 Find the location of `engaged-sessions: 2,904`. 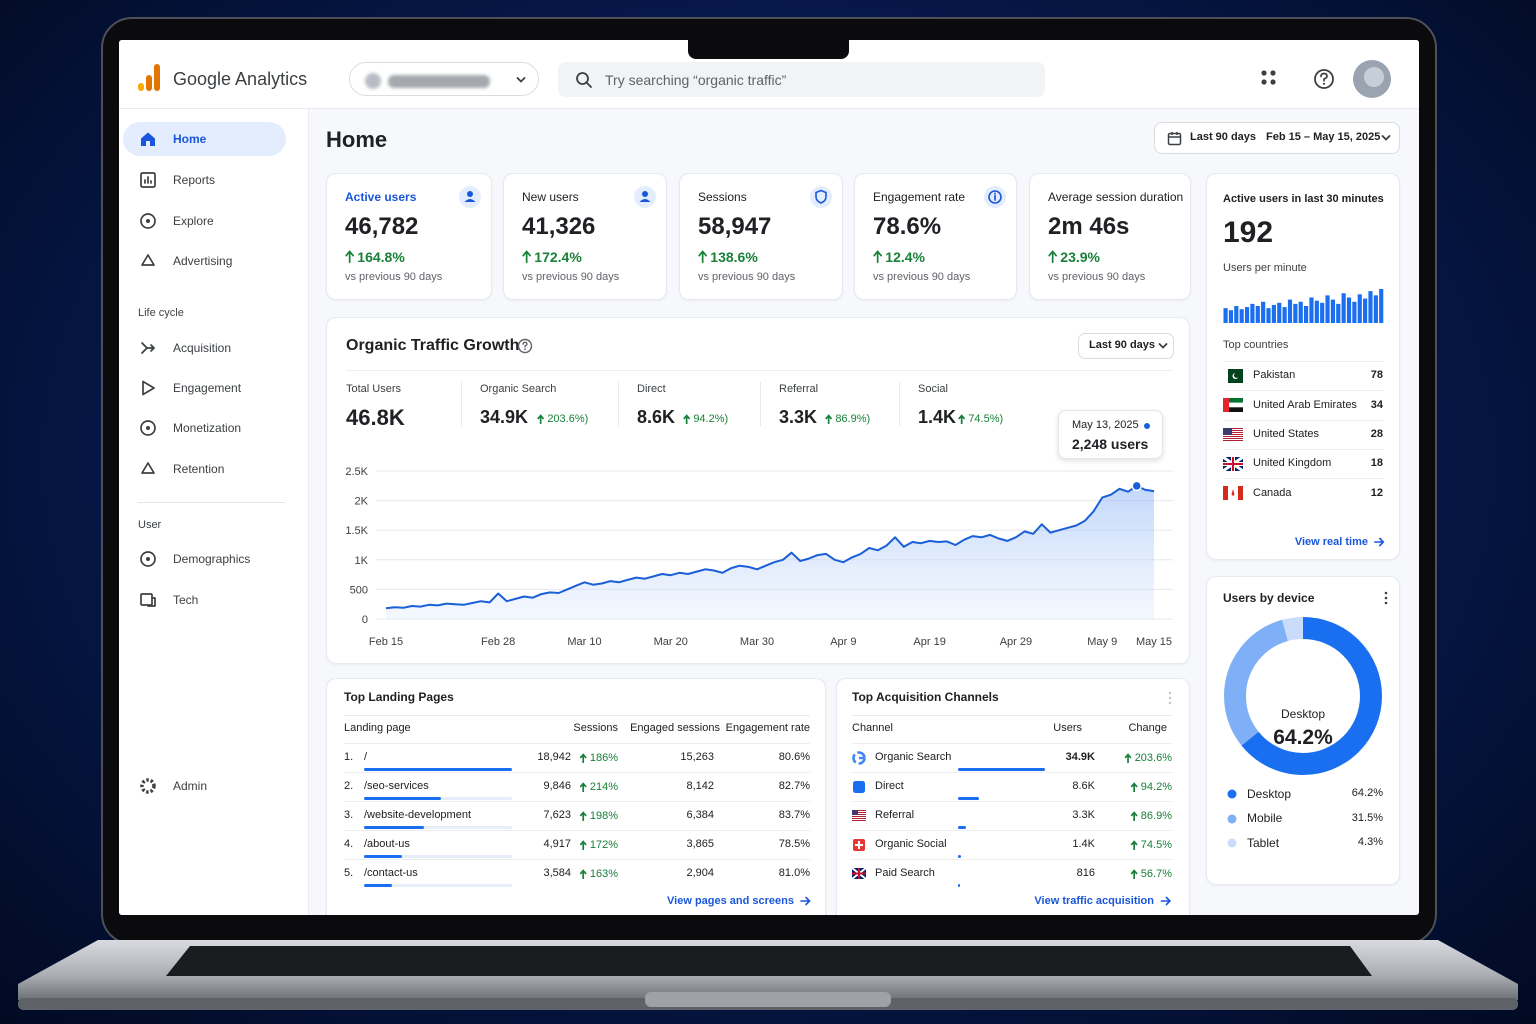

engaged-sessions: 2,904 is located at coordinates (700, 873).